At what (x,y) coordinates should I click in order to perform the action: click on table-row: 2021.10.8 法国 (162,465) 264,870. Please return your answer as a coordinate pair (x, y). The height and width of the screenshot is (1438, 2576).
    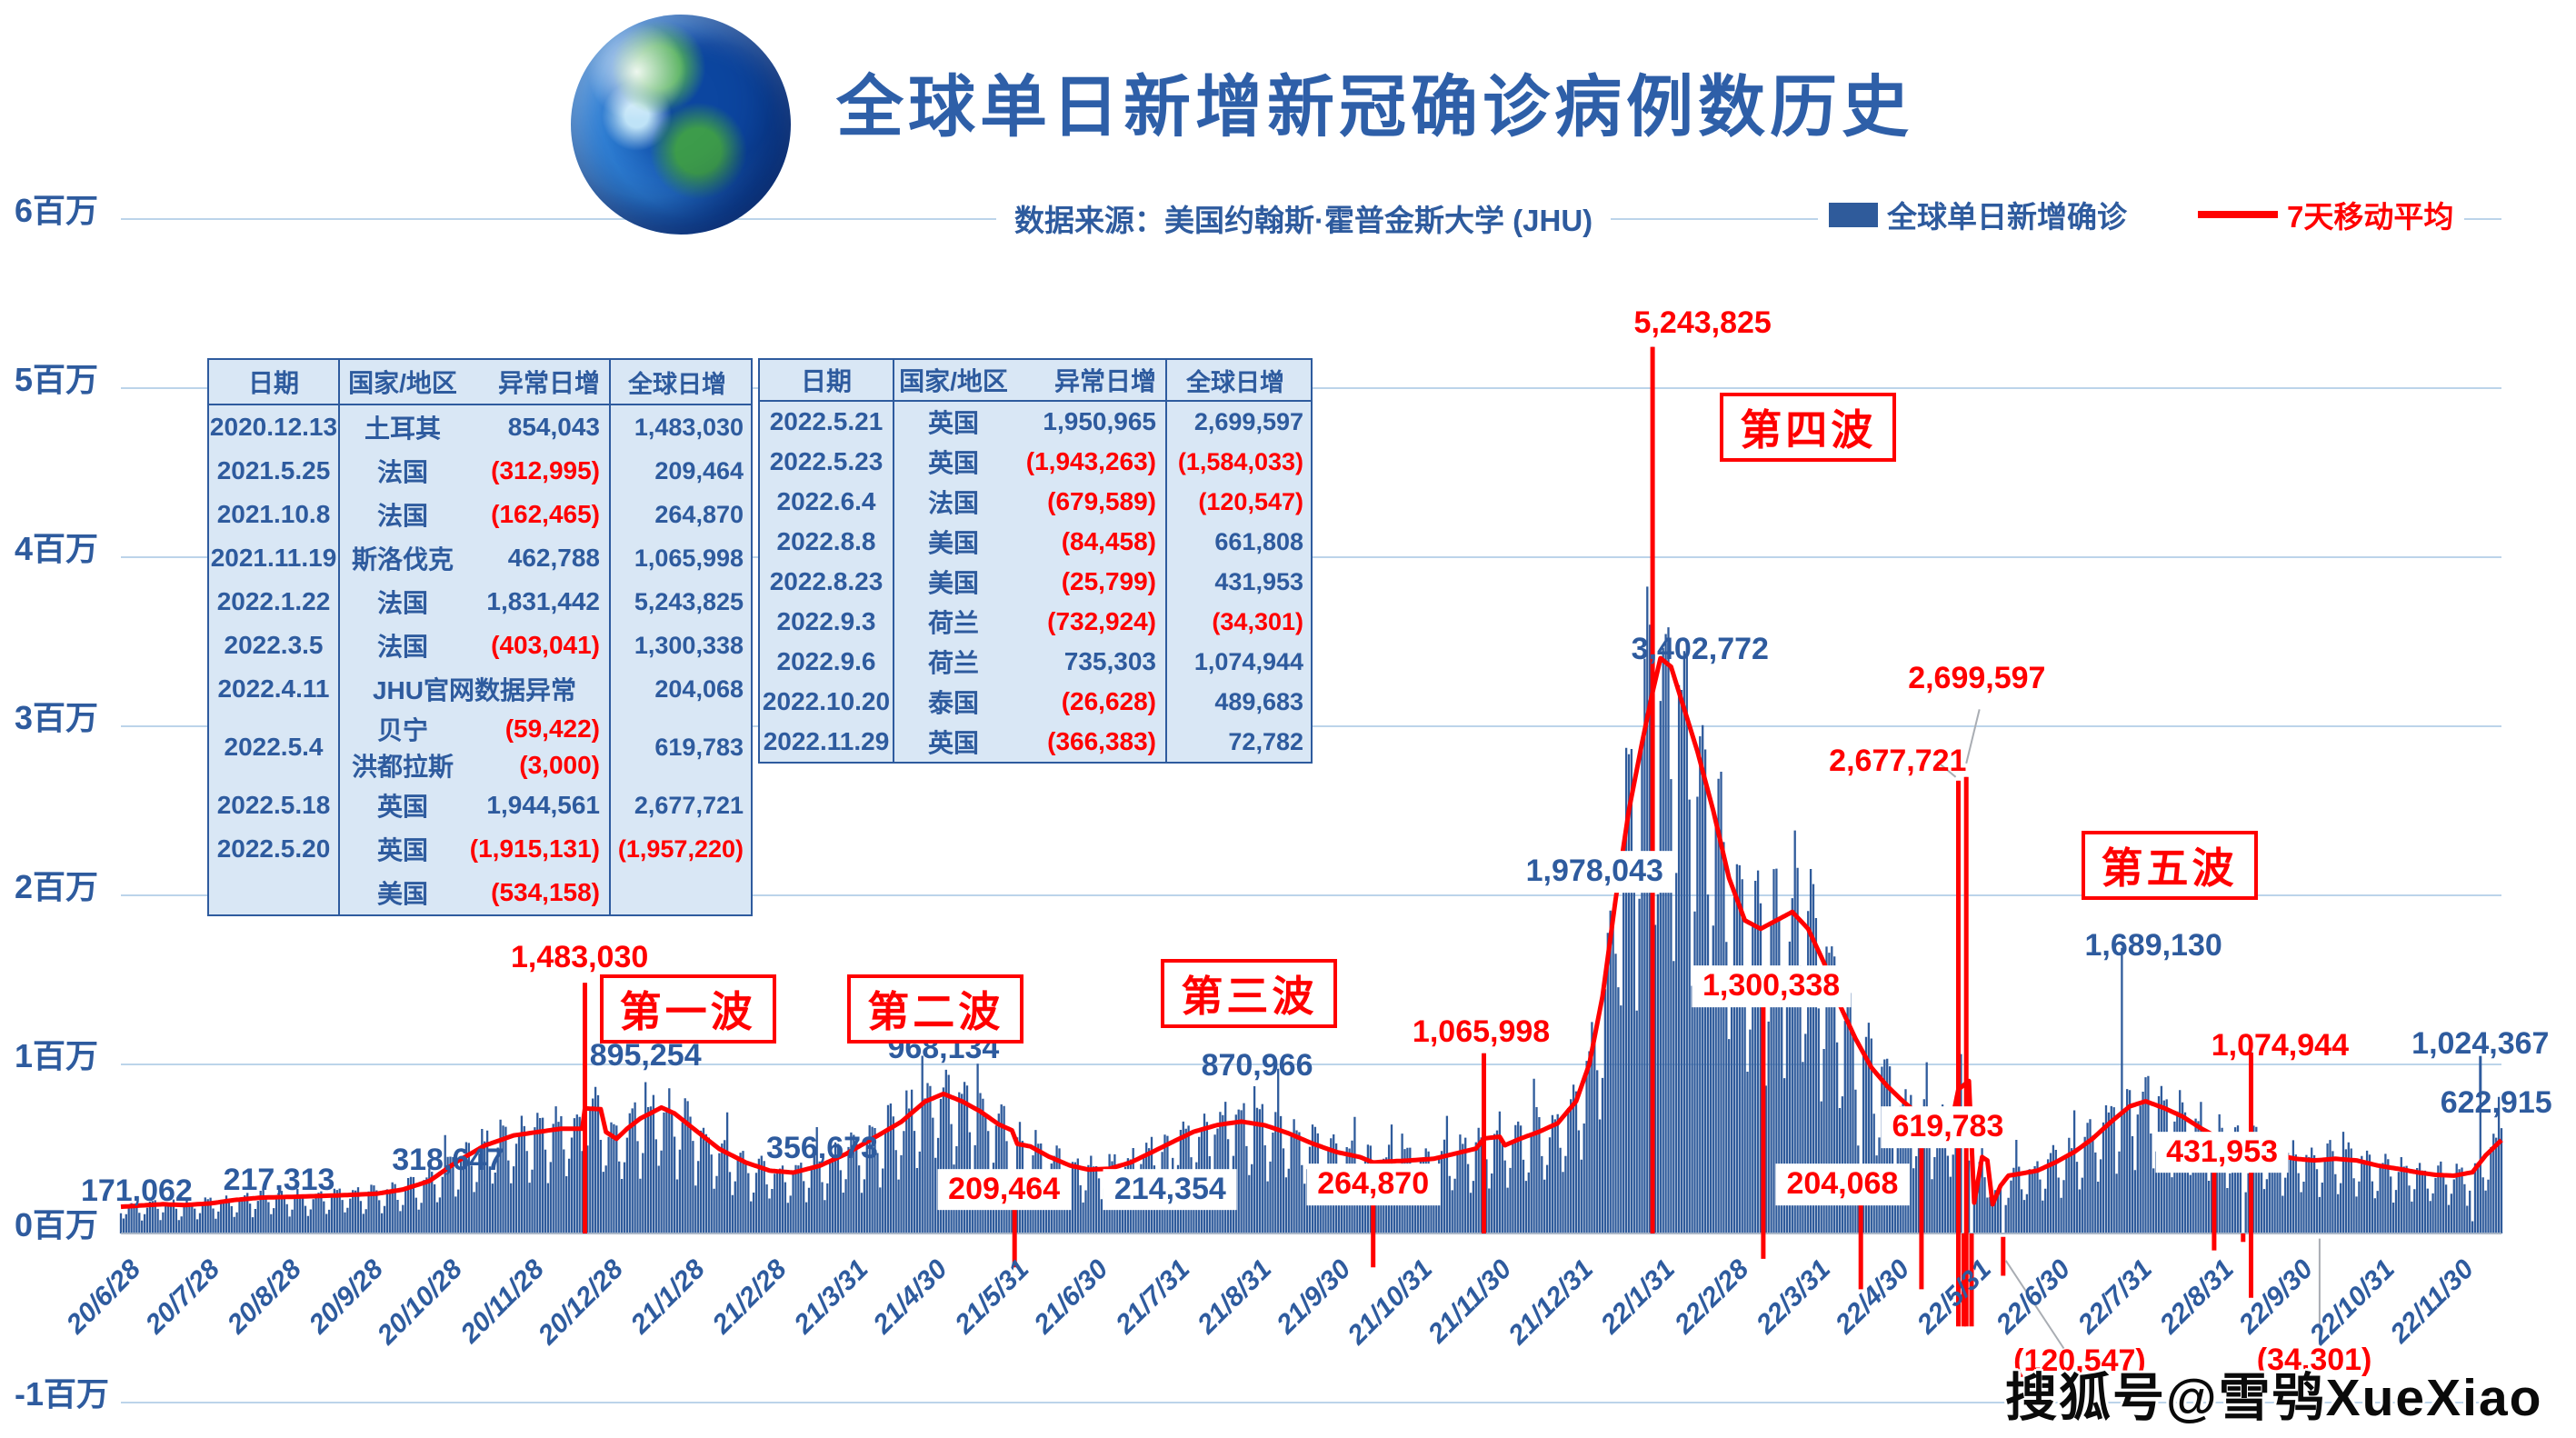
    Looking at the image, I should click on (480, 514).